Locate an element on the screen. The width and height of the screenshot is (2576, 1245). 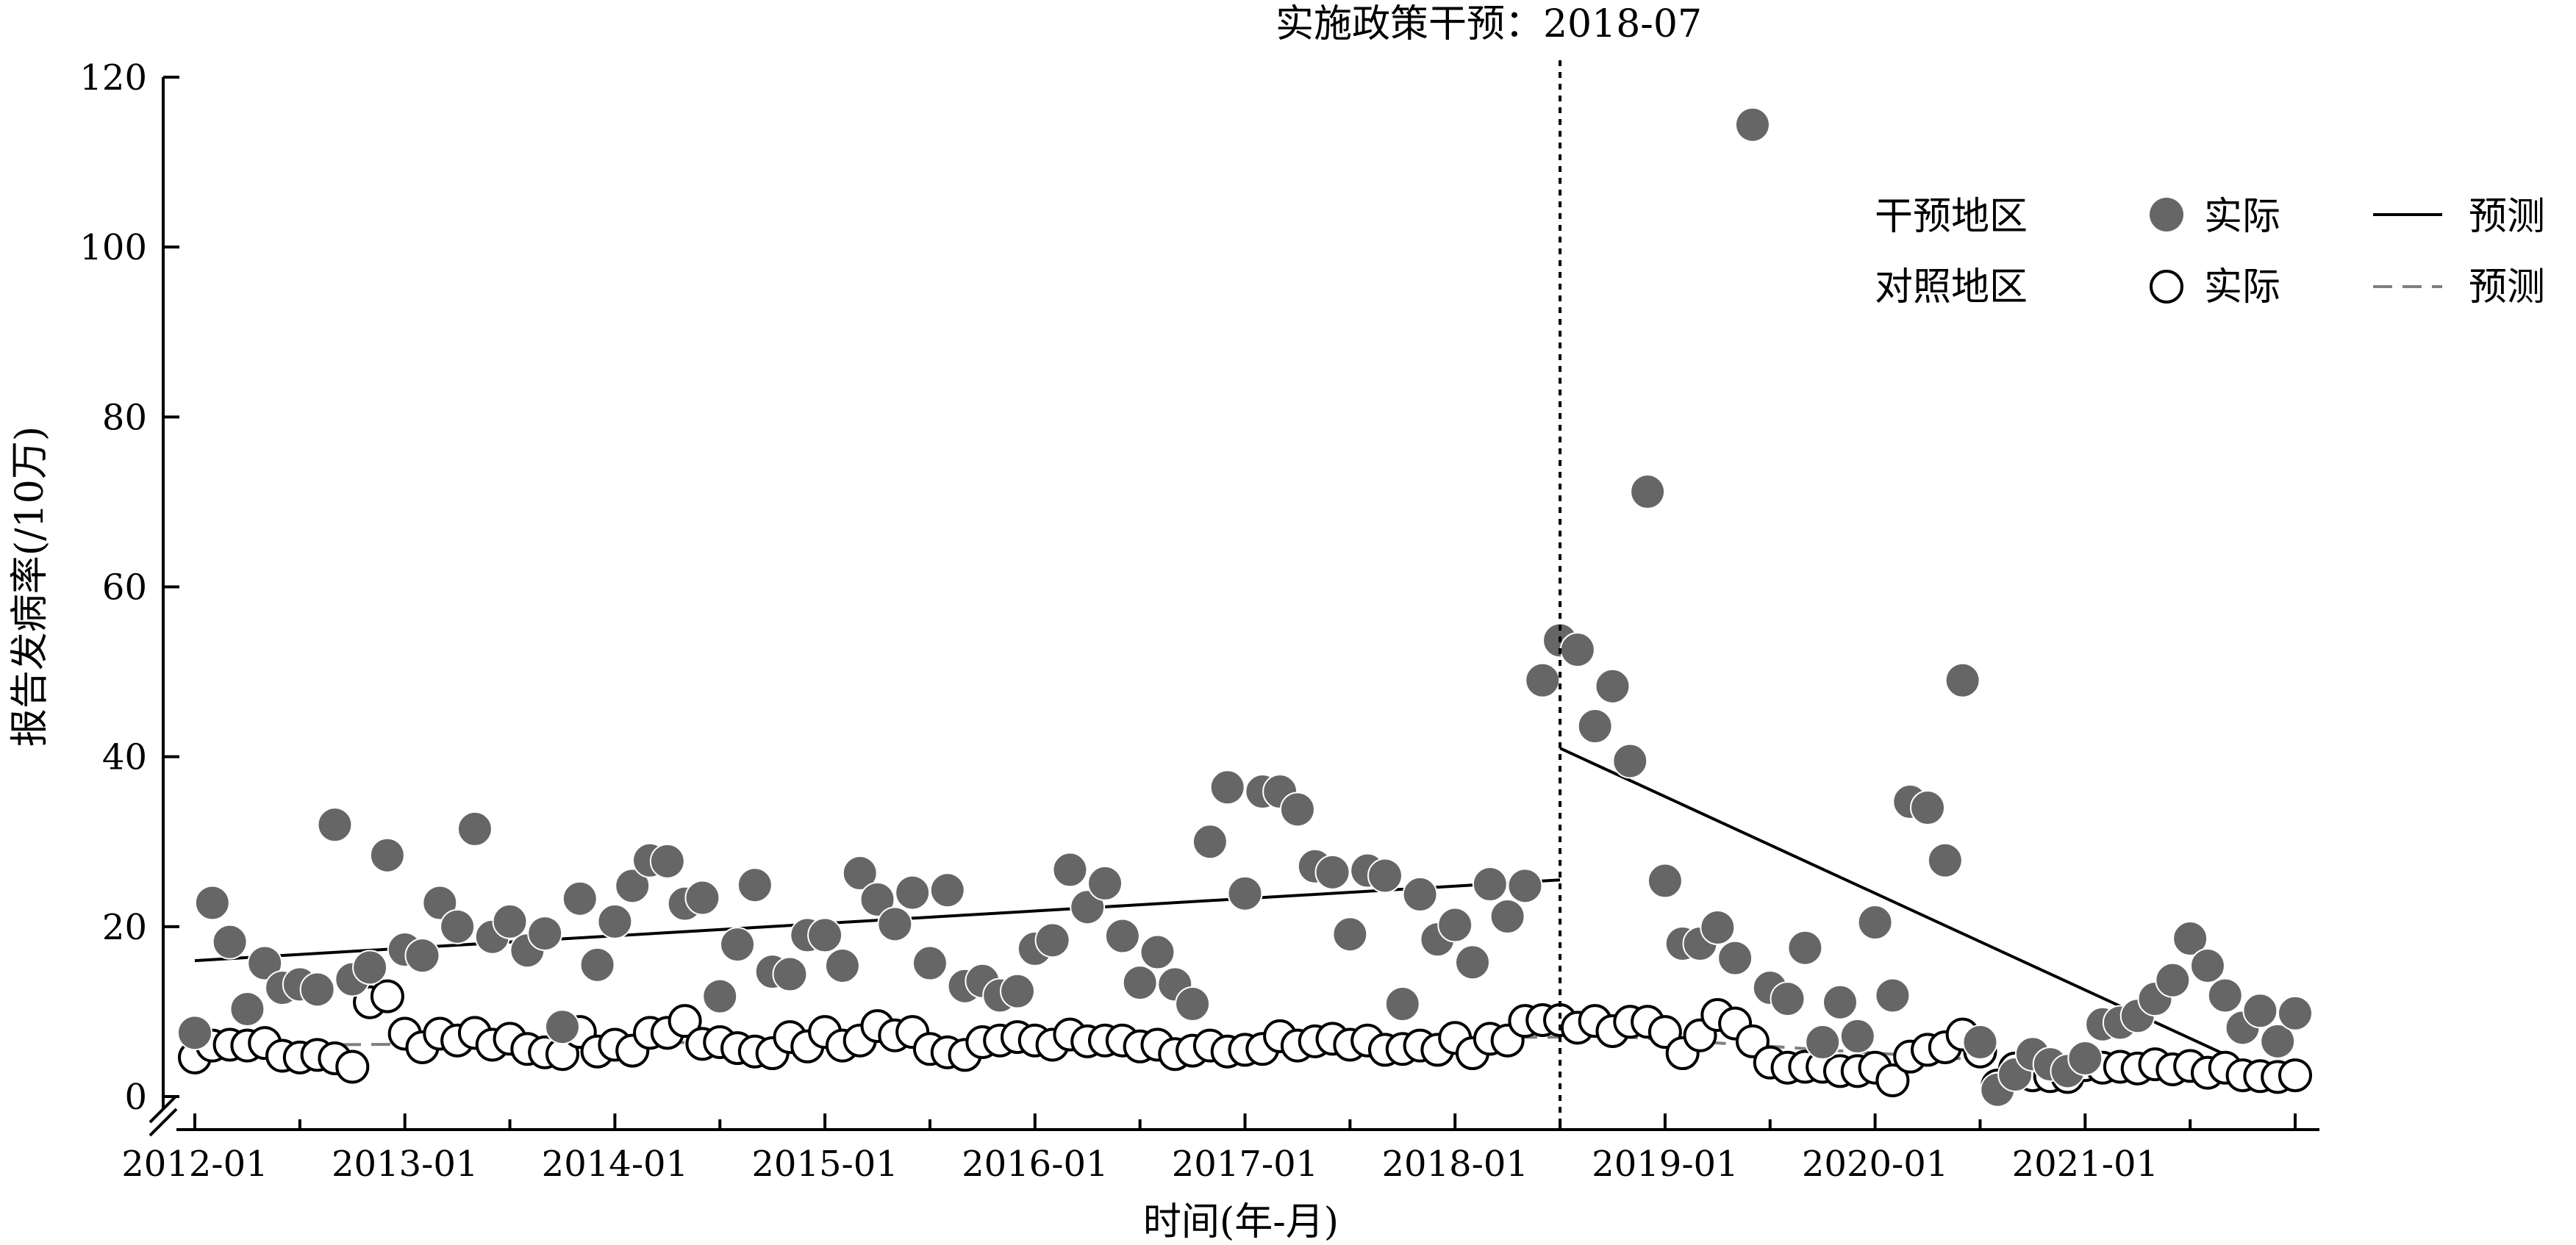
x-tick-label: 2018-01 is located at coordinates (1455, 1164).